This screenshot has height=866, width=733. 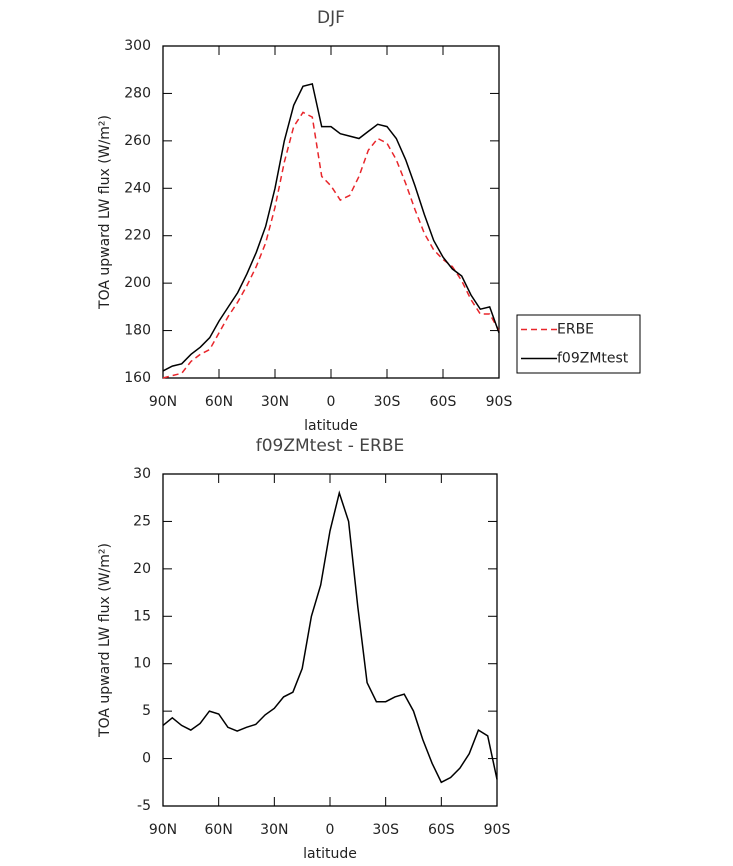 What do you see at coordinates (142, 474) in the screenshot?
I see `y-tick-label: 30` at bounding box center [142, 474].